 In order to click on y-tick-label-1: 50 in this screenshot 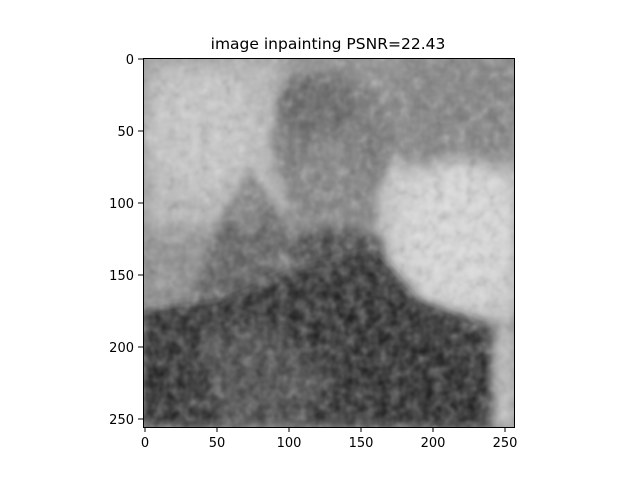, I will do `click(125, 132)`.